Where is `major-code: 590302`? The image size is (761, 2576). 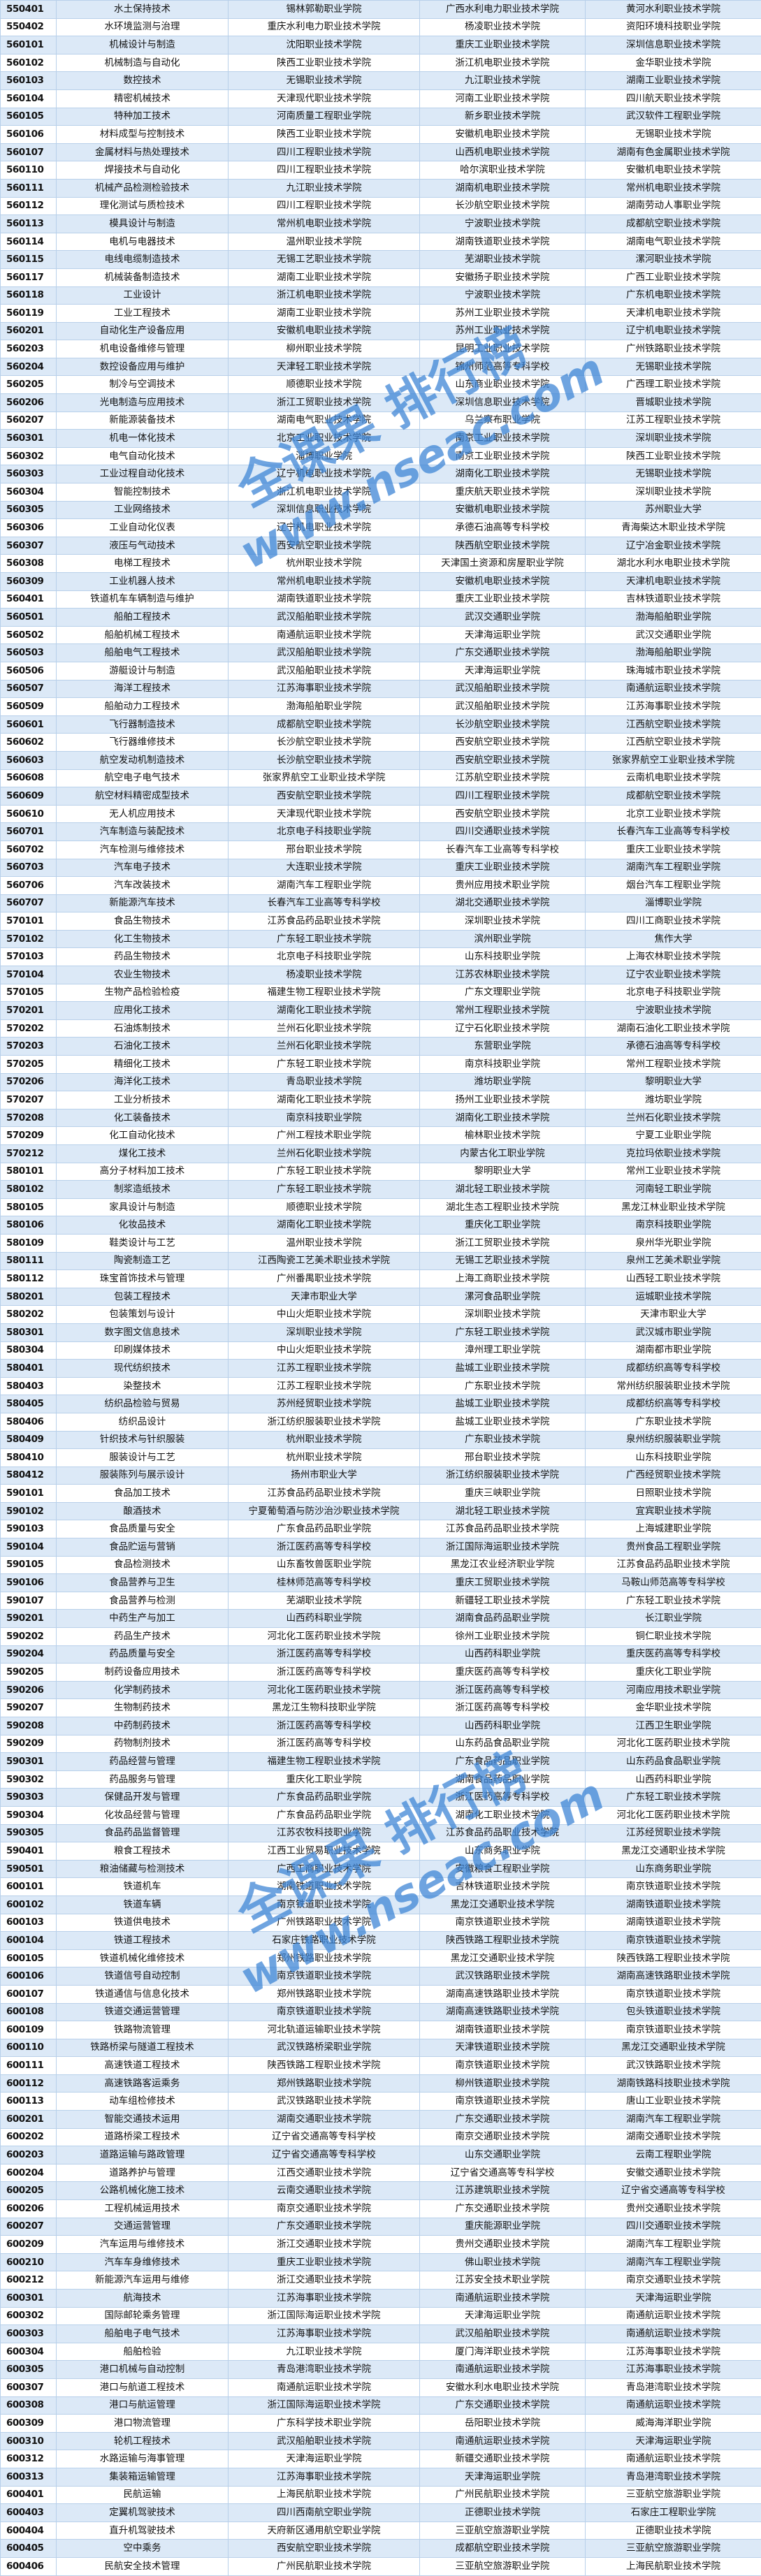 major-code: 590302 is located at coordinates (29, 1779).